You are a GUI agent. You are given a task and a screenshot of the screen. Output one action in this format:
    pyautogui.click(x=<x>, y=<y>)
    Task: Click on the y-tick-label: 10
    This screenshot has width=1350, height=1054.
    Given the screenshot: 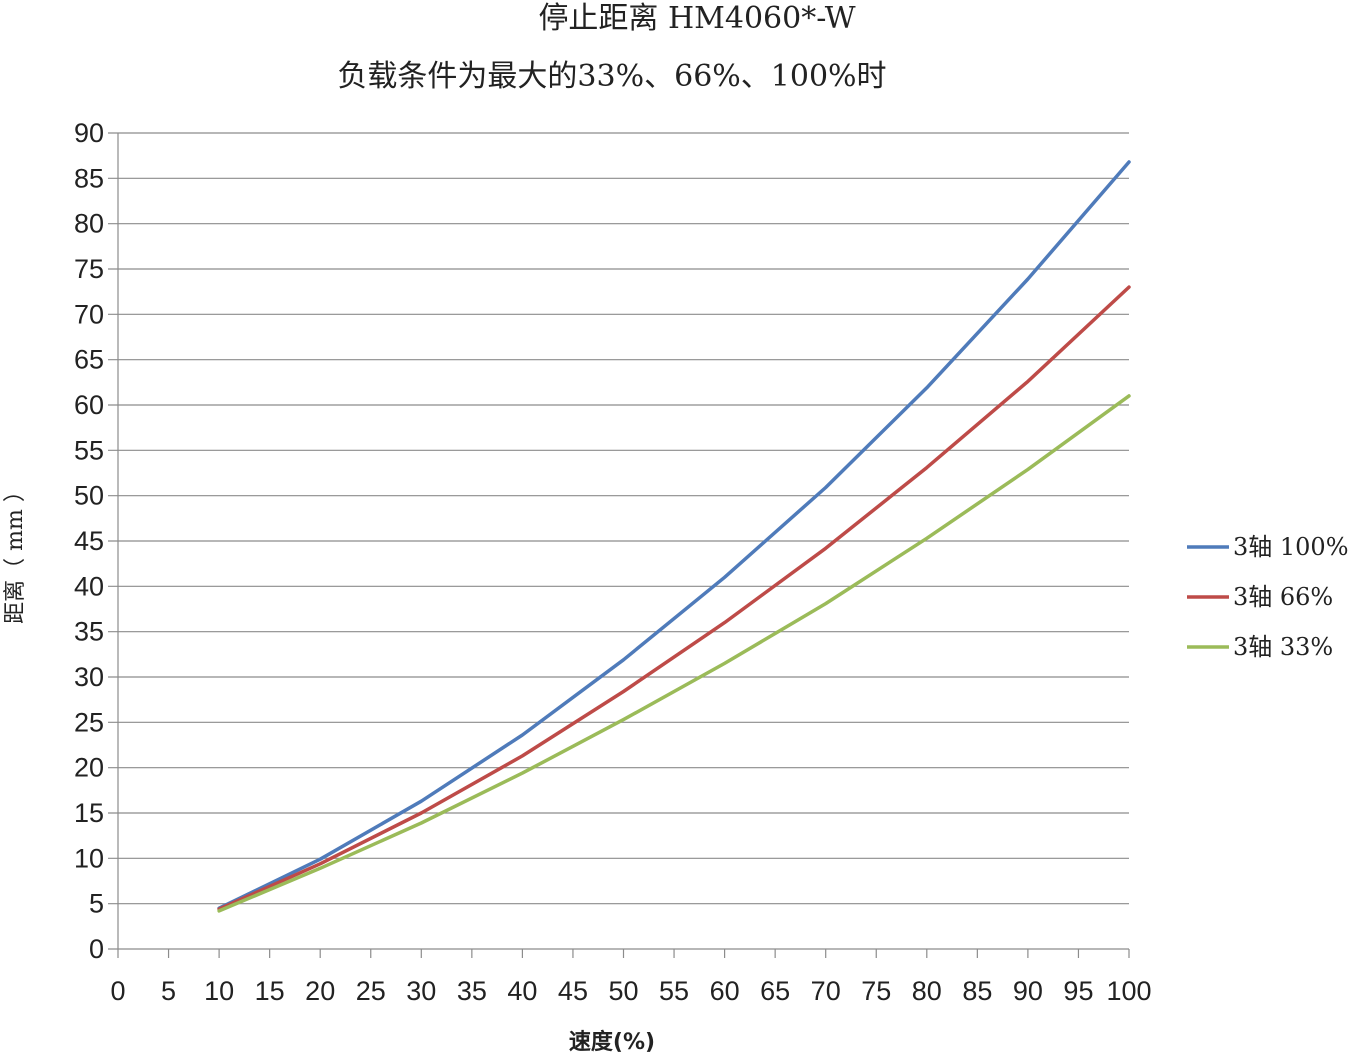 What is the action you would take?
    pyautogui.click(x=89, y=858)
    